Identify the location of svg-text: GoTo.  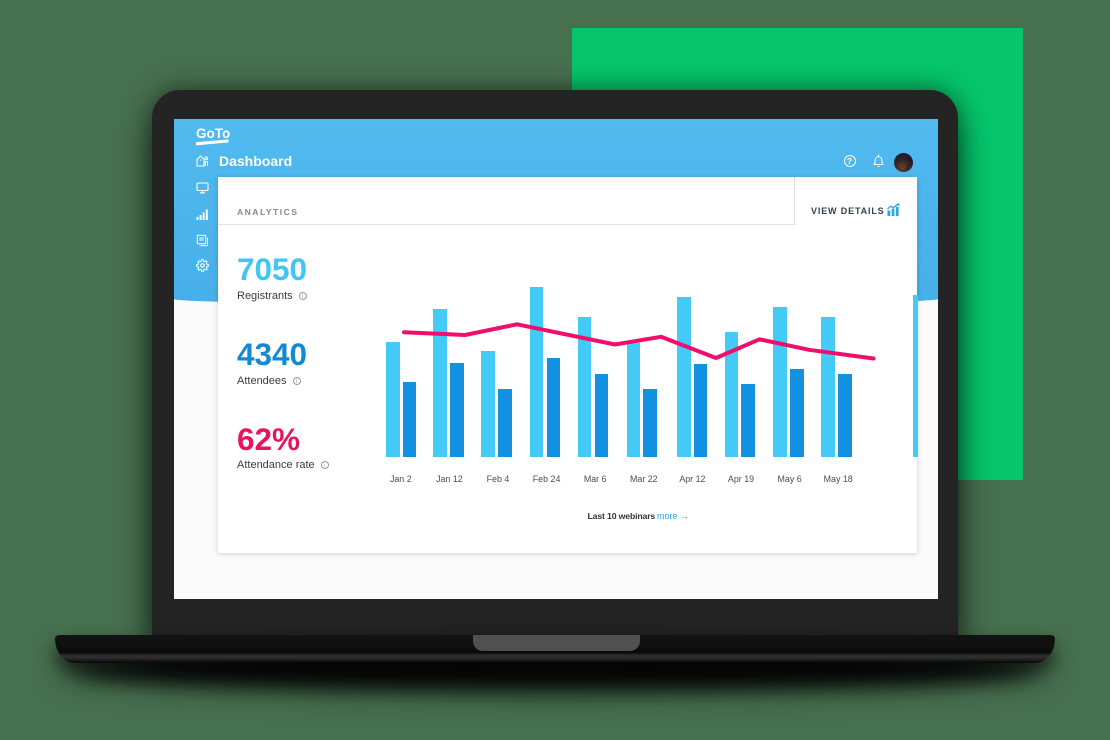
(213, 133).